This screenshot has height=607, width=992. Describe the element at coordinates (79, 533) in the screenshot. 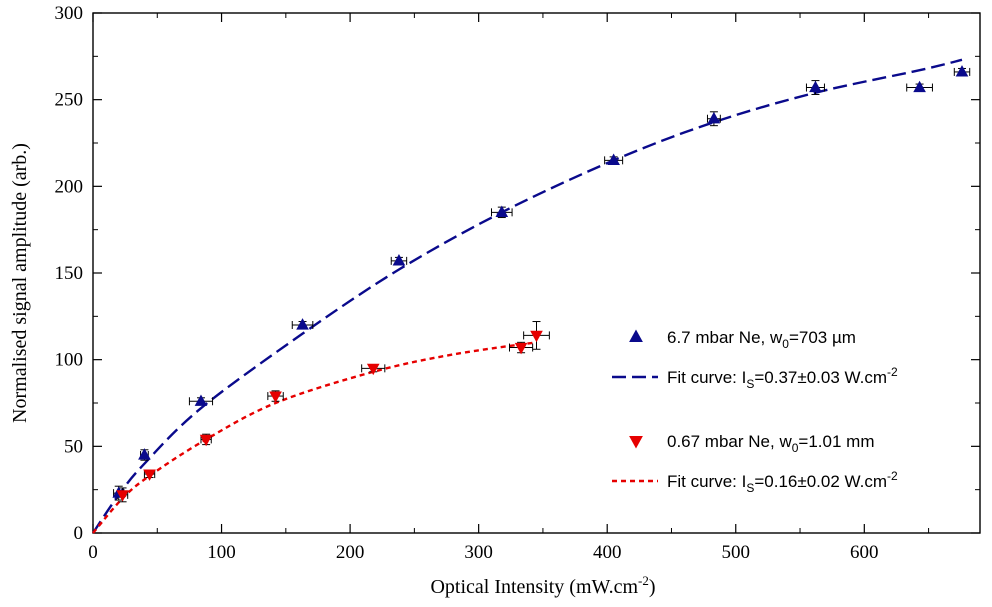

I see `y-tick-label: 0` at that location.